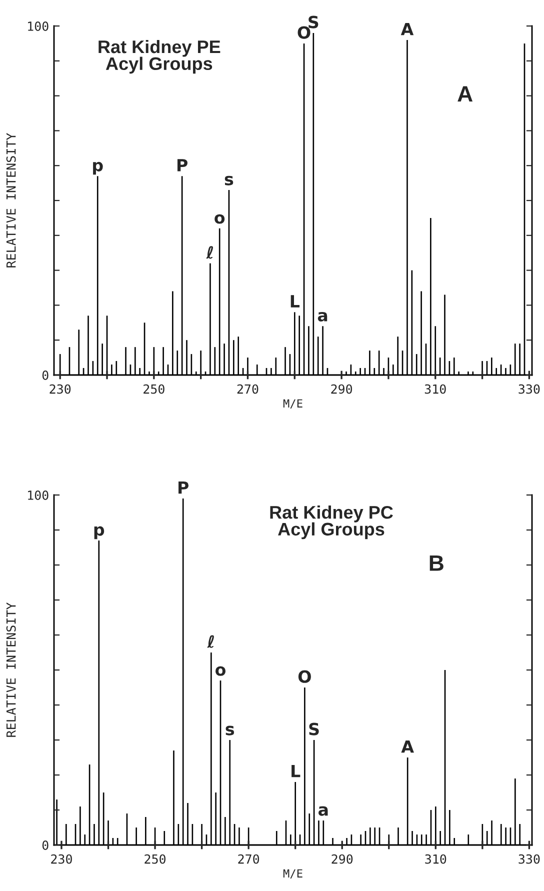 The width and height of the screenshot is (544, 891). Describe the element at coordinates (159, 57) in the screenshot. I see `text: Rat Kidney PE Acyl Groups` at that location.